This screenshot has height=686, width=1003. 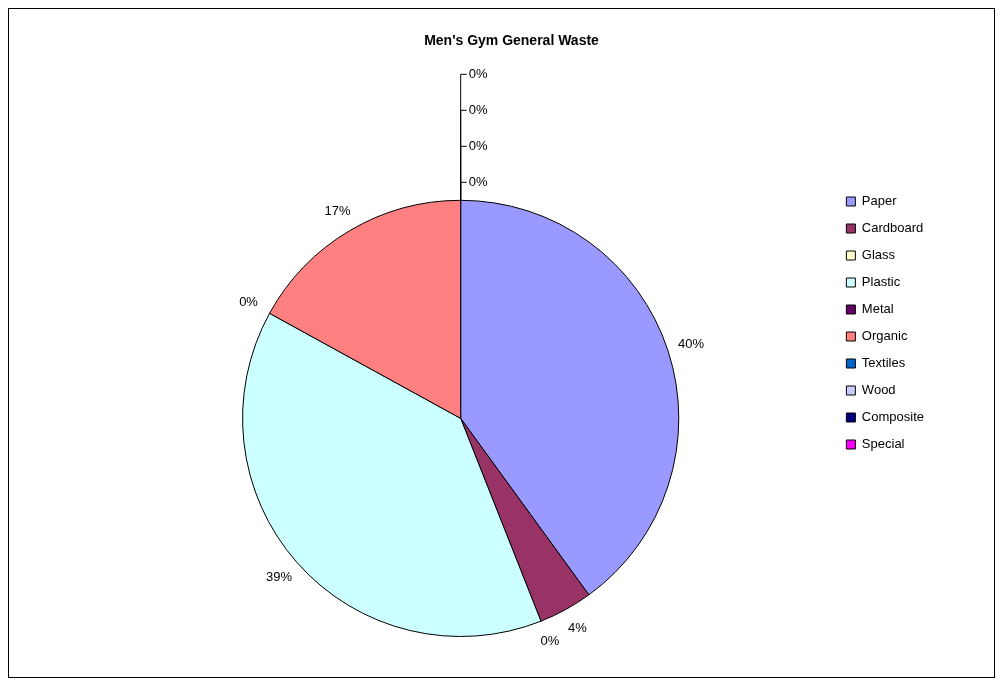 I want to click on legend-label: Glass, so click(x=878, y=255).